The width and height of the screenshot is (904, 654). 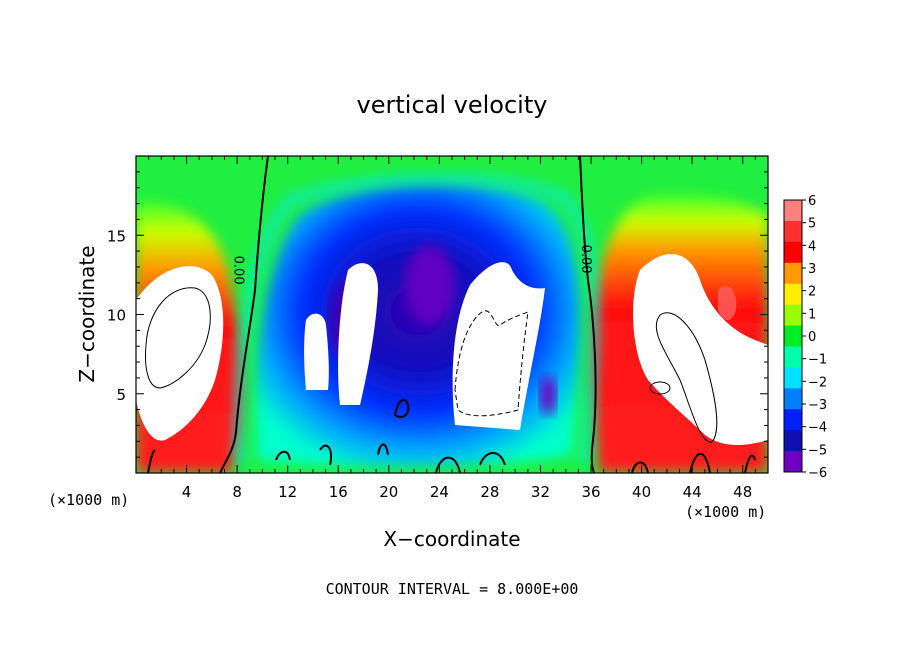 I want to click on x-tick-label: 28, so click(x=489, y=492).